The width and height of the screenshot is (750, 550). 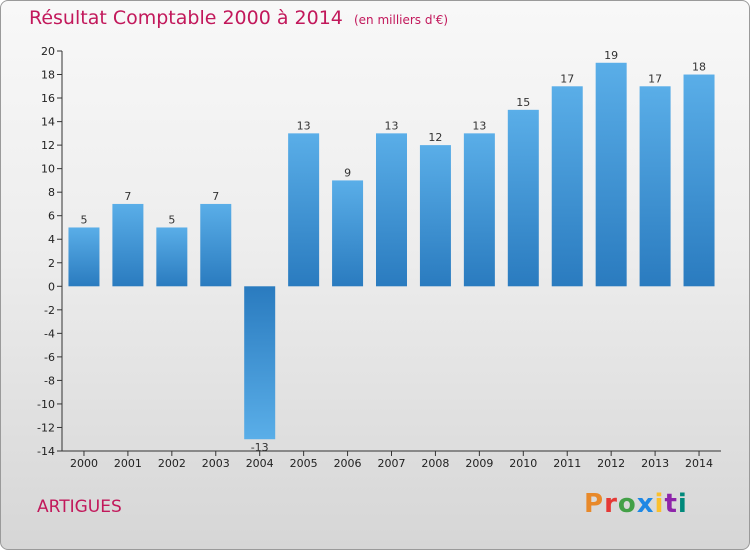 What do you see at coordinates (567, 463) in the screenshot?
I see `x-tick-label: 2011` at bounding box center [567, 463].